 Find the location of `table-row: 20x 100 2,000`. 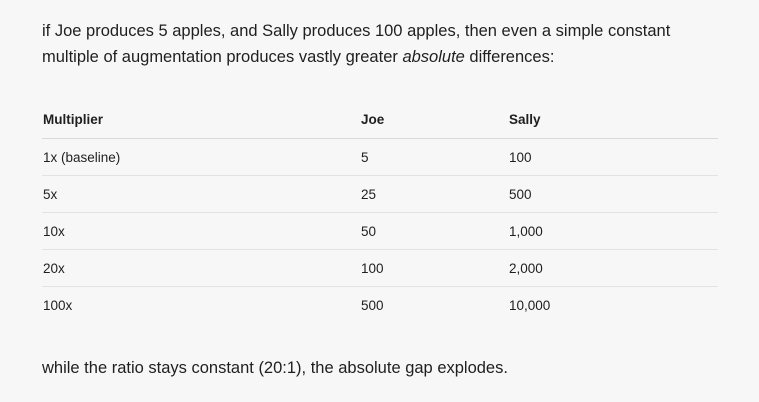

table-row: 20x 100 2,000 is located at coordinates (380, 268).